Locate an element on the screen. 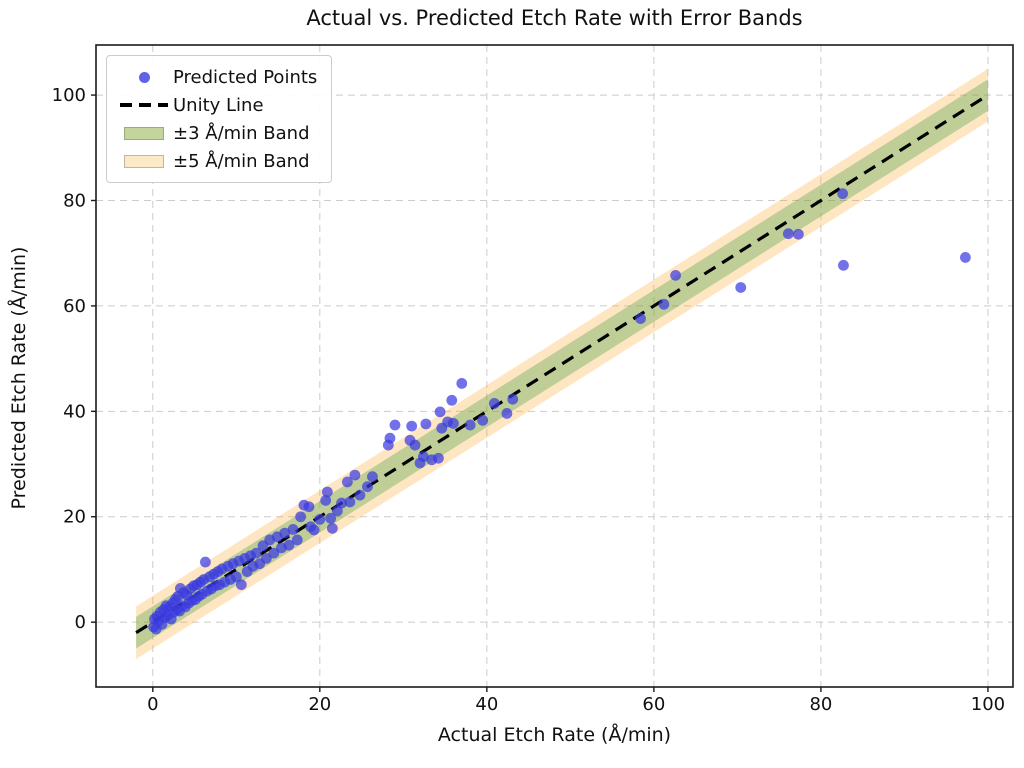  x-tick-label: 80 is located at coordinates (820, 704).